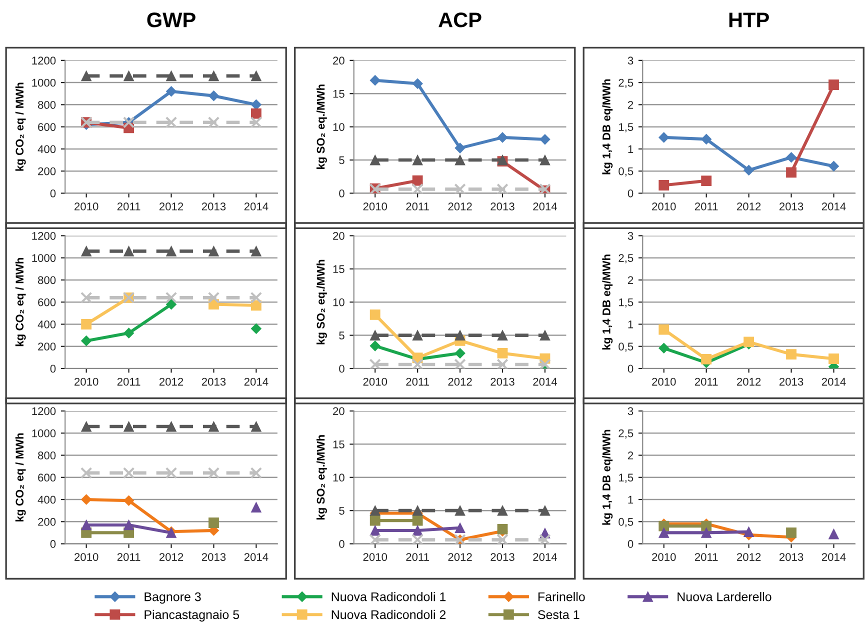 The image size is (868, 636). What do you see at coordinates (47, 478) in the screenshot?
I see `y-tick-label: 600` at bounding box center [47, 478].